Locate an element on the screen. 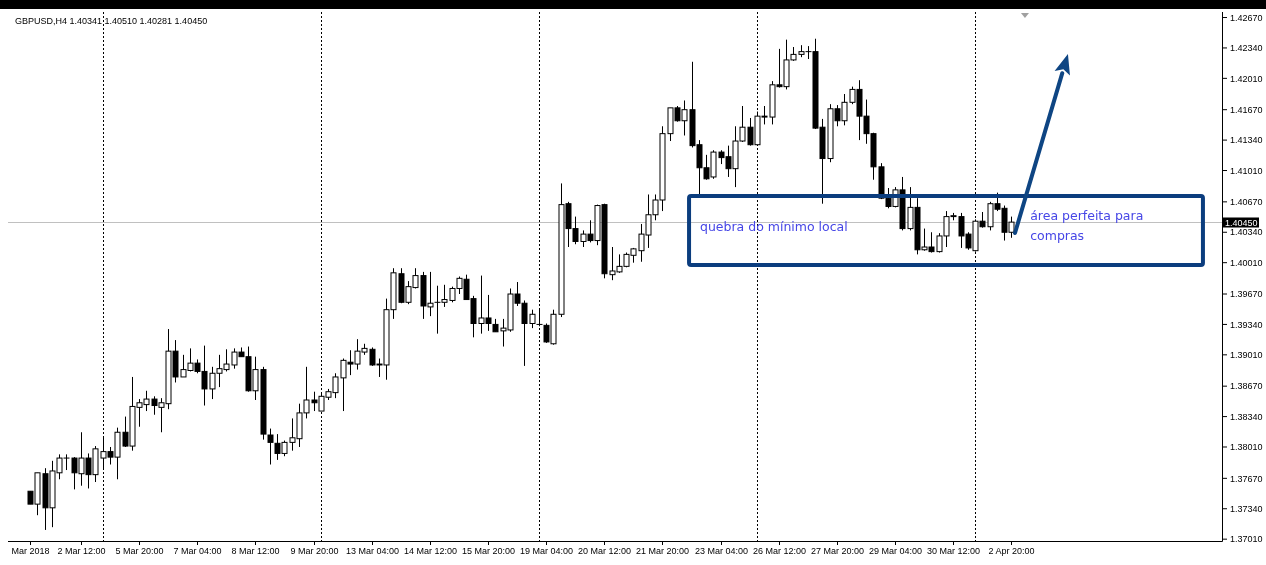 Image resolution: width=1266 pixels, height=565 pixels. x-tick-label: 27 Mar 20:00 is located at coordinates (837, 551).